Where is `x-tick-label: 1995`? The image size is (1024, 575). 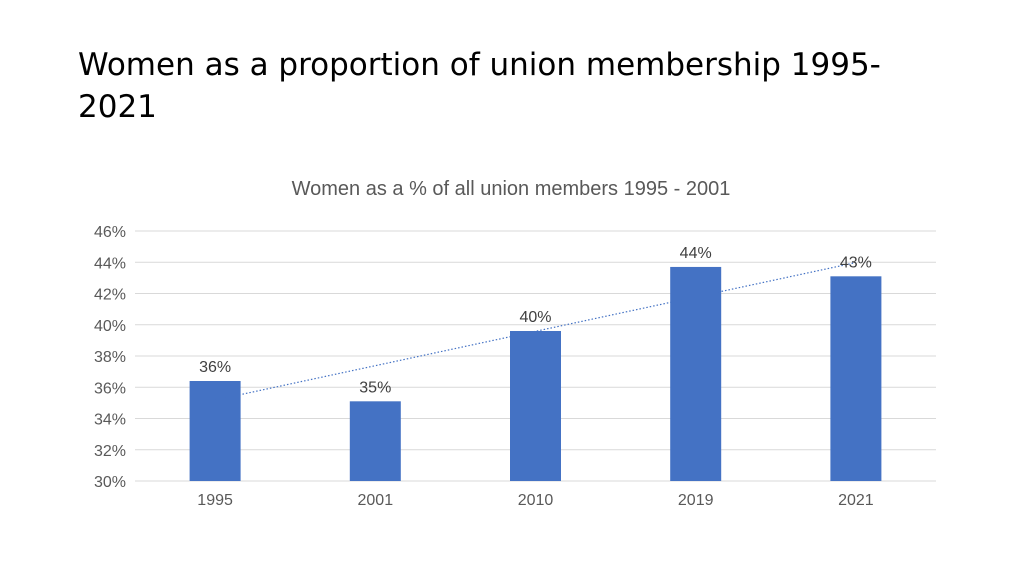 x-tick-label: 1995 is located at coordinates (215, 500).